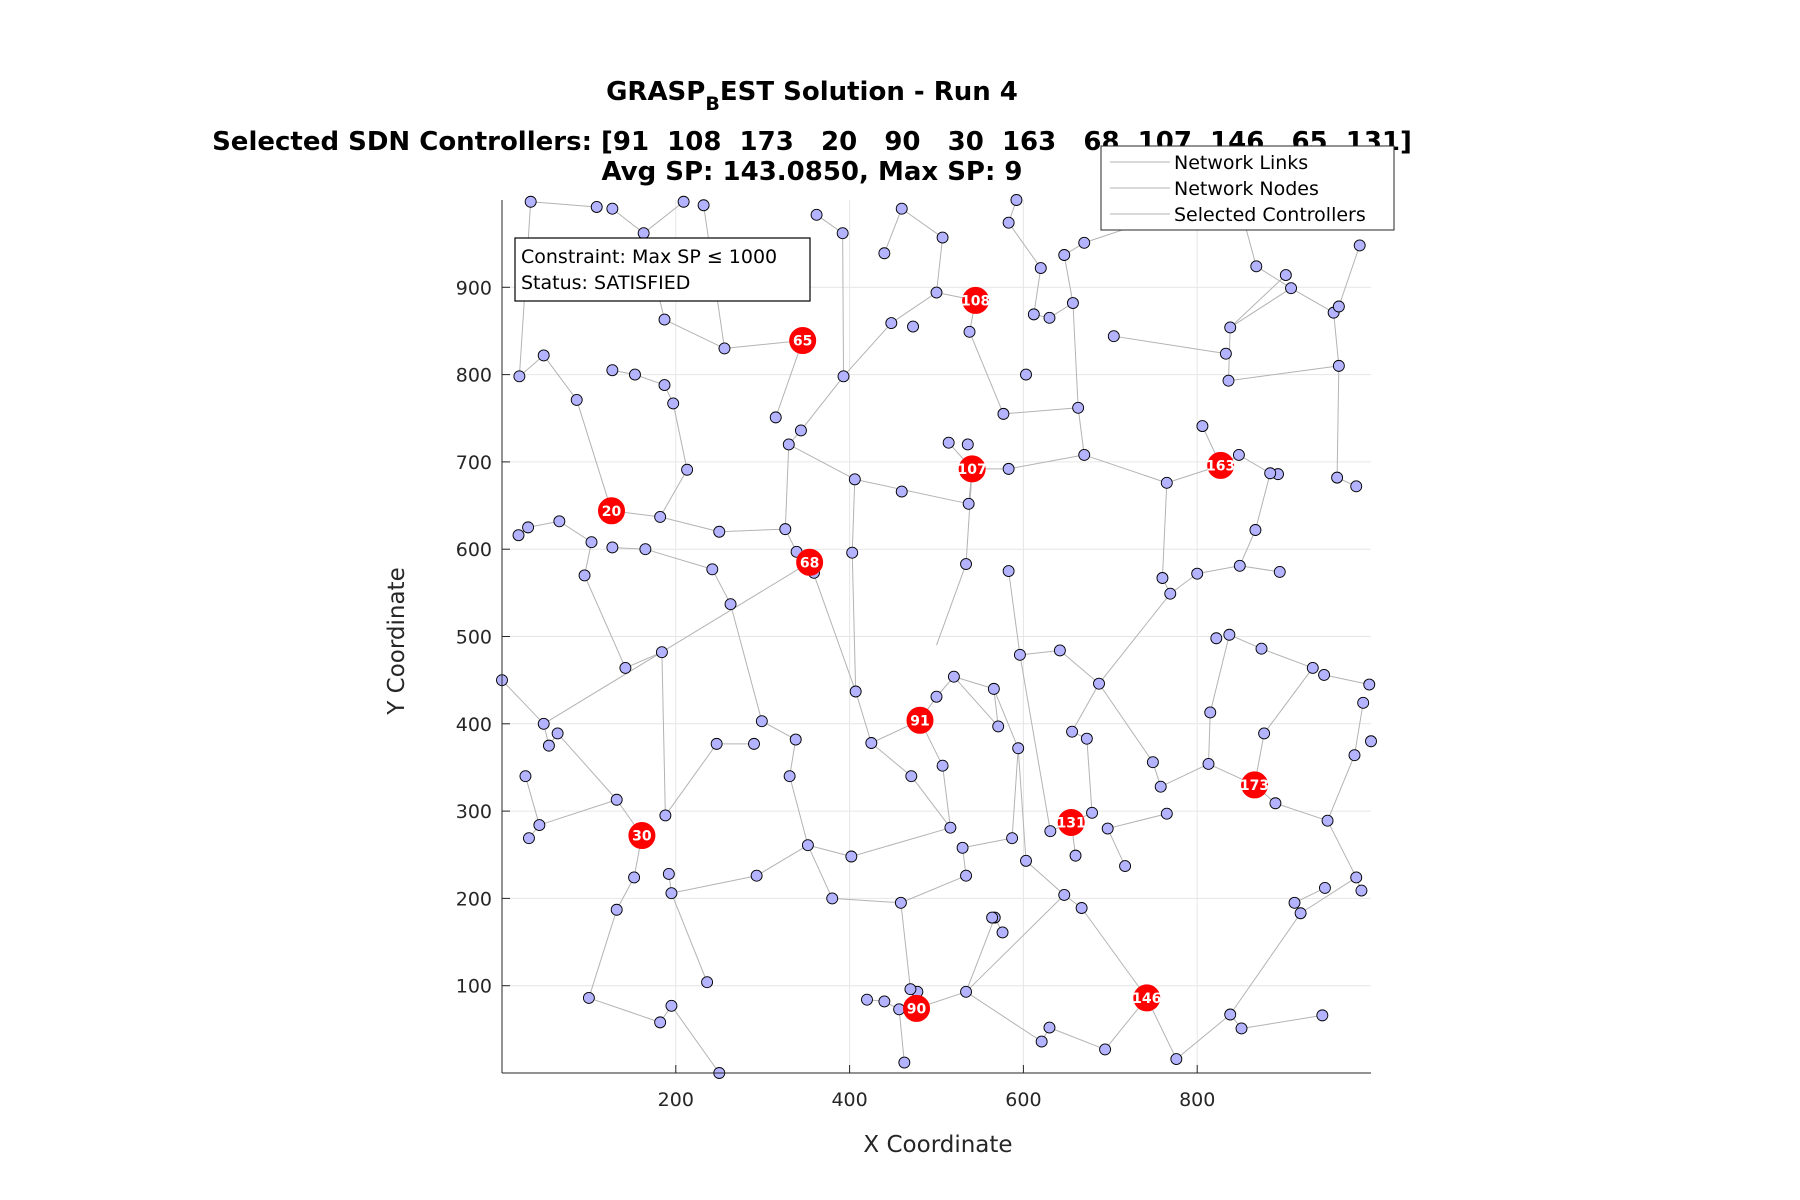 The image size is (1800, 1200). I want to click on y-tick-label: 400, so click(474, 725).